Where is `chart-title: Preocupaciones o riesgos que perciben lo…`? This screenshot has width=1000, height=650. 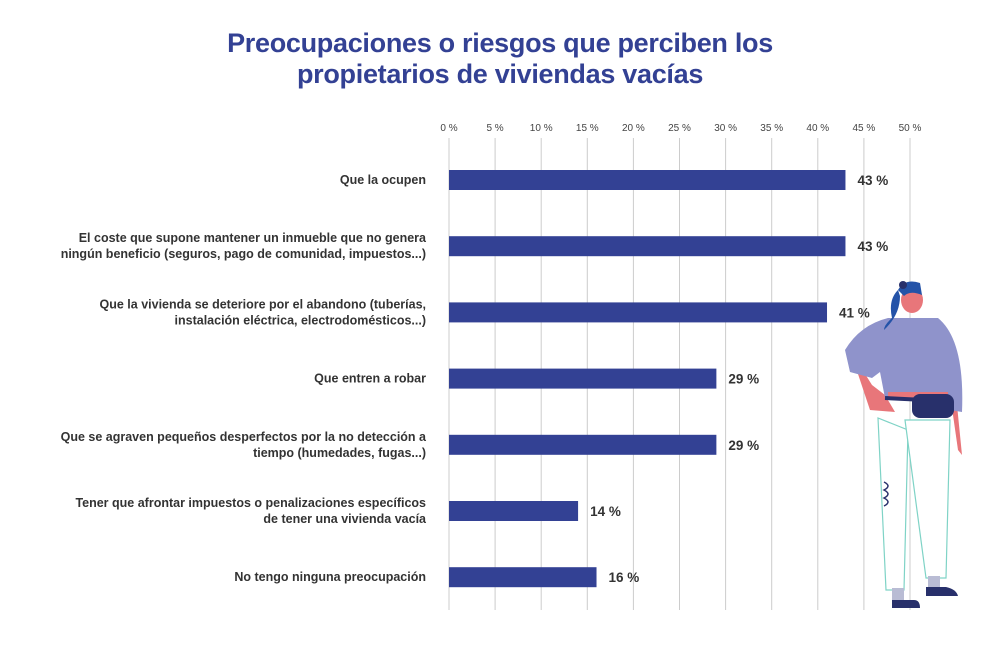 chart-title: Preocupaciones o riesgos que perciben lo… is located at coordinates (500, 59).